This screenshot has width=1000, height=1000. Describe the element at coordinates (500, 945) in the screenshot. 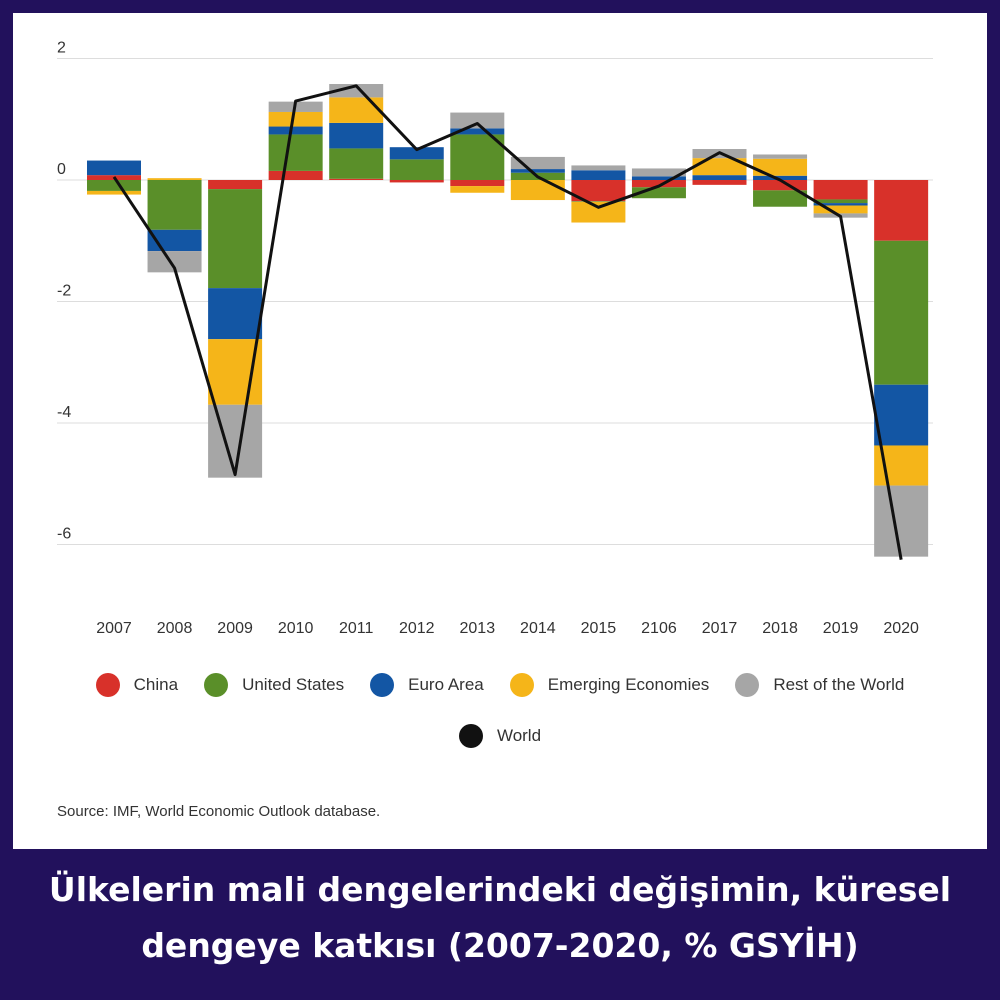

I see `caption-line-2: dengeye katkısı (2007-2020, % GSYİH)` at that location.